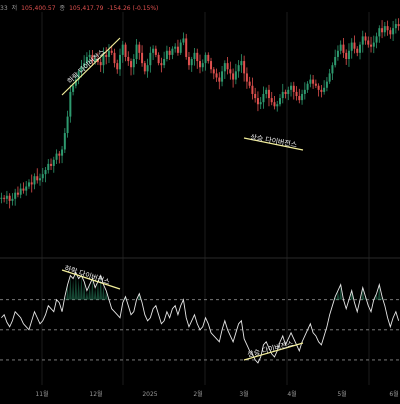  What do you see at coordinates (149, 394) in the screenshot?
I see `time-axis-label: 2025` at bounding box center [149, 394].